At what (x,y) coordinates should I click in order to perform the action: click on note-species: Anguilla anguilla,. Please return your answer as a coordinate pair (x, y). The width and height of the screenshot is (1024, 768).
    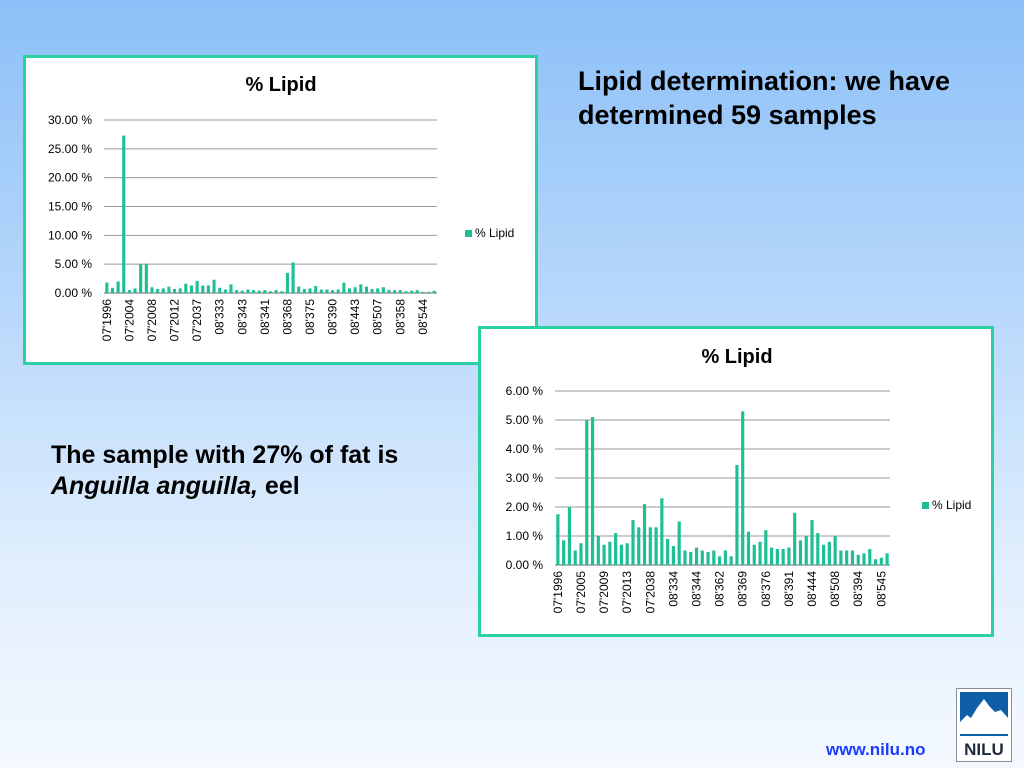
    Looking at the image, I should click on (154, 486).